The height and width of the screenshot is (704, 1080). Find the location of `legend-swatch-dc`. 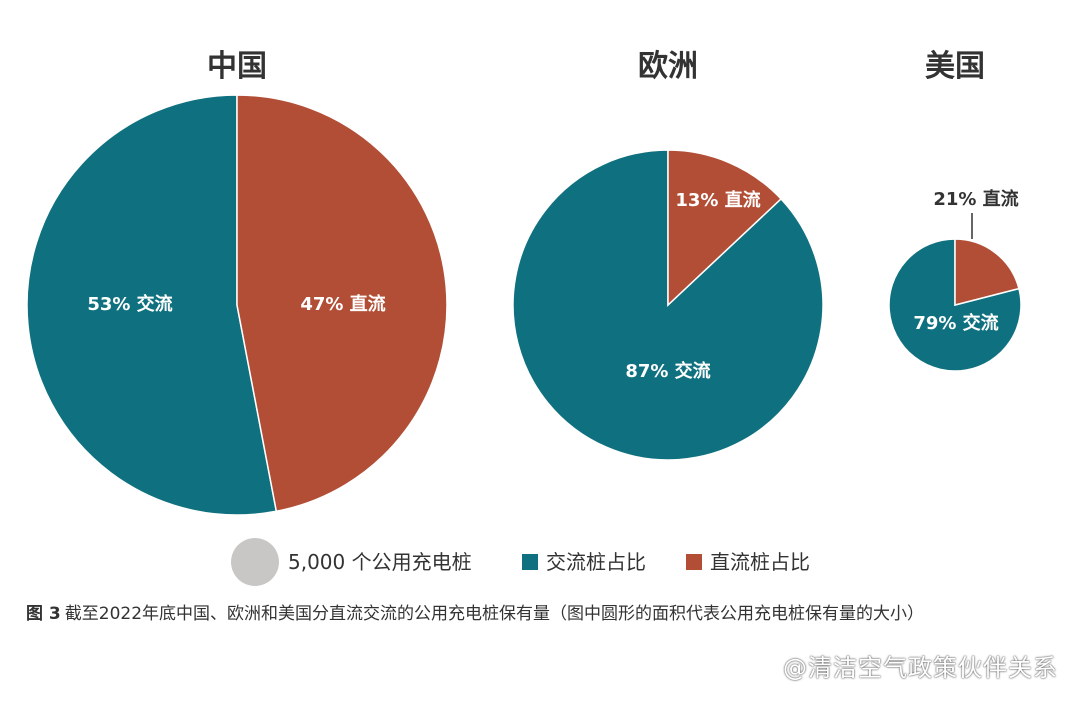

legend-swatch-dc is located at coordinates (694, 562).